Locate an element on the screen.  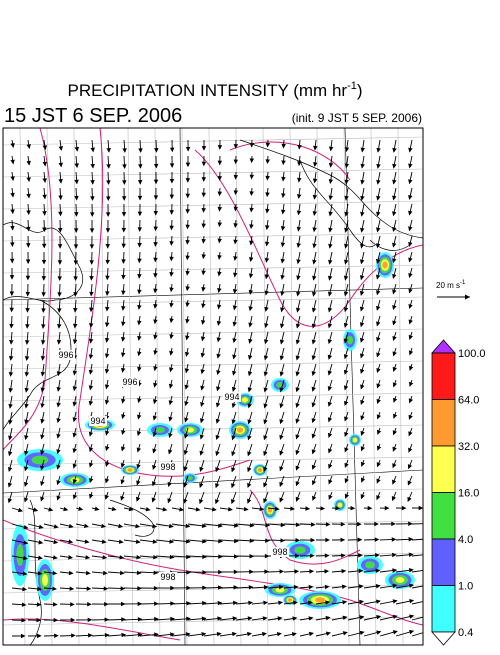
colorbar-label: 100.0 is located at coordinates (472, 354).